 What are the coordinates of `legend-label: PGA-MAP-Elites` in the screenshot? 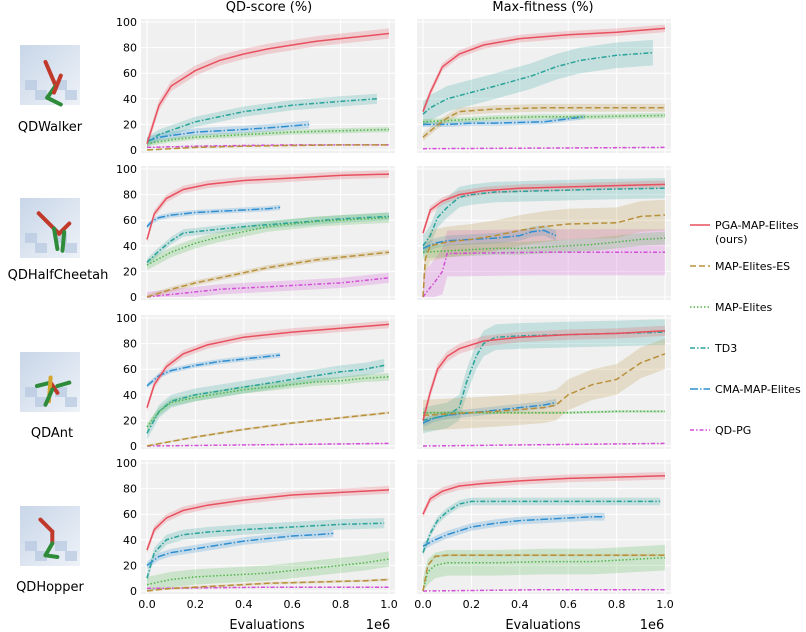 It's located at (757, 225).